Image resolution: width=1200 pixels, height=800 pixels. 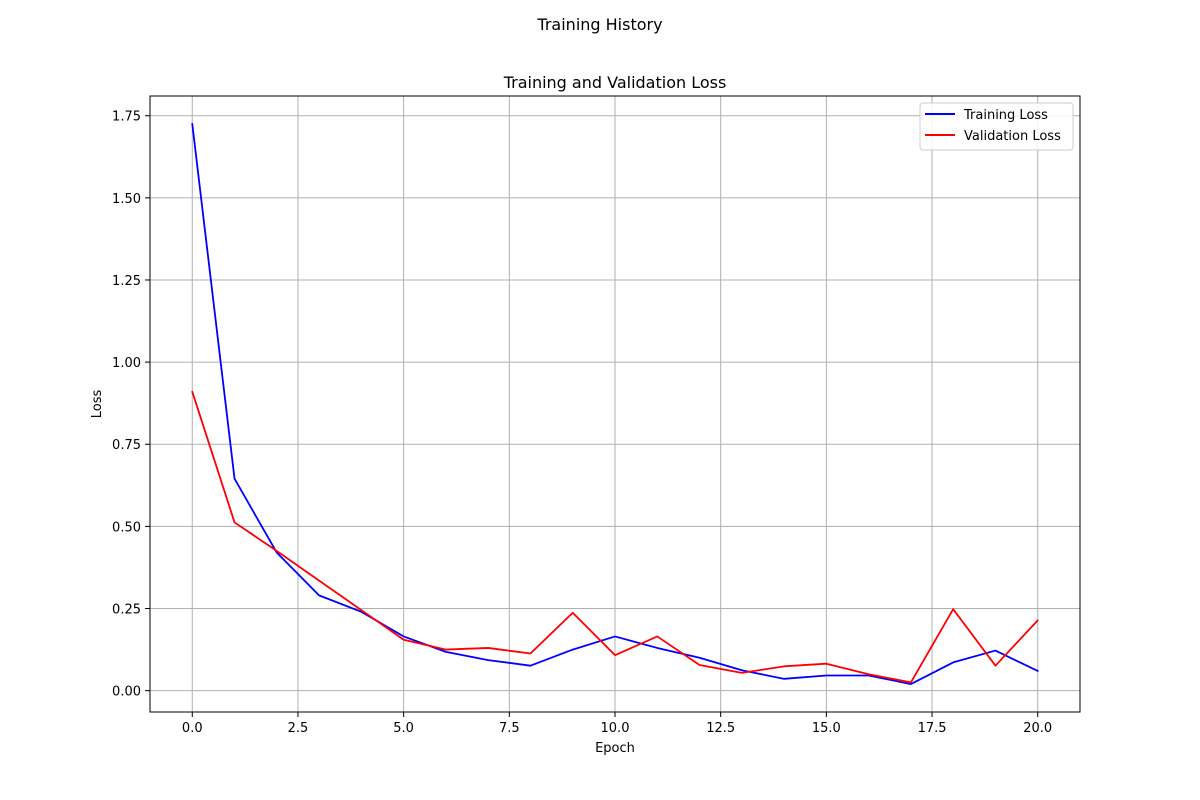 What do you see at coordinates (126, 527) in the screenshot?
I see `y-tick-label: 0.50` at bounding box center [126, 527].